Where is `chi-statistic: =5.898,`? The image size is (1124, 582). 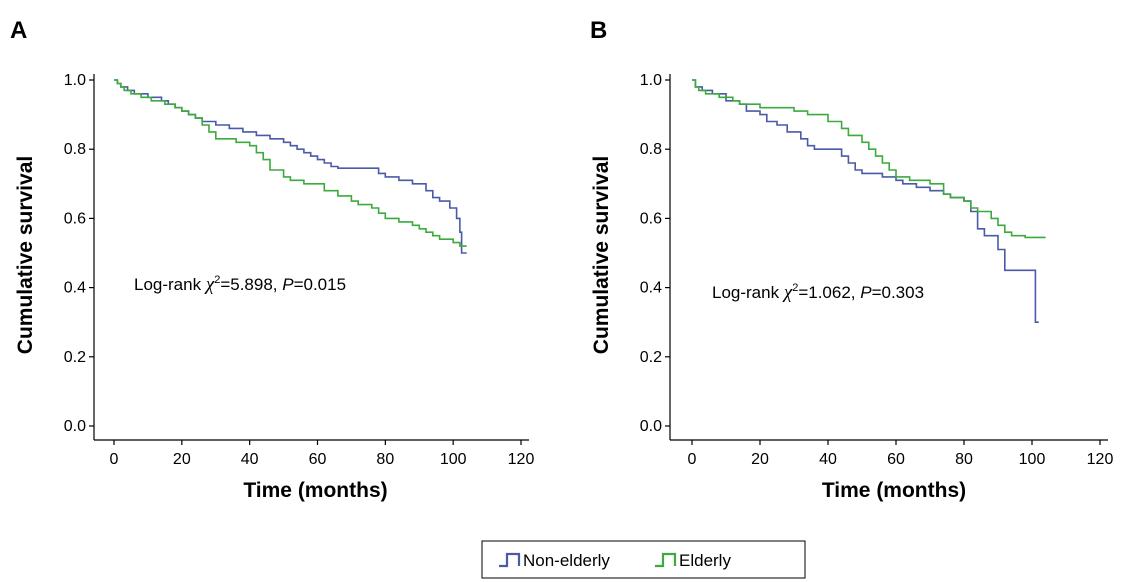
chi-statistic: =5.898, is located at coordinates (251, 284).